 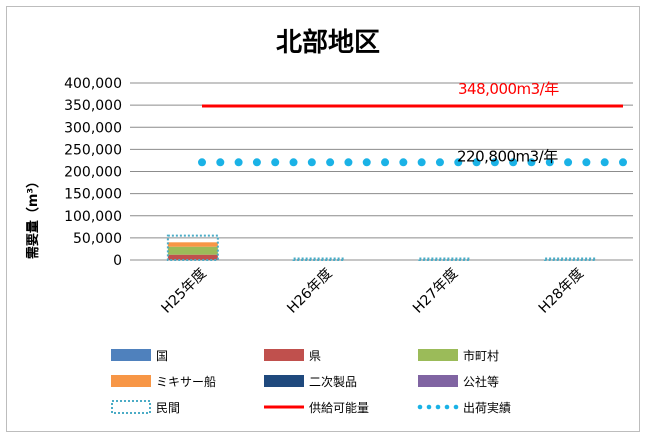 What do you see at coordinates (328, 43) in the screenshot?
I see `chart-title: 北部地区` at bounding box center [328, 43].